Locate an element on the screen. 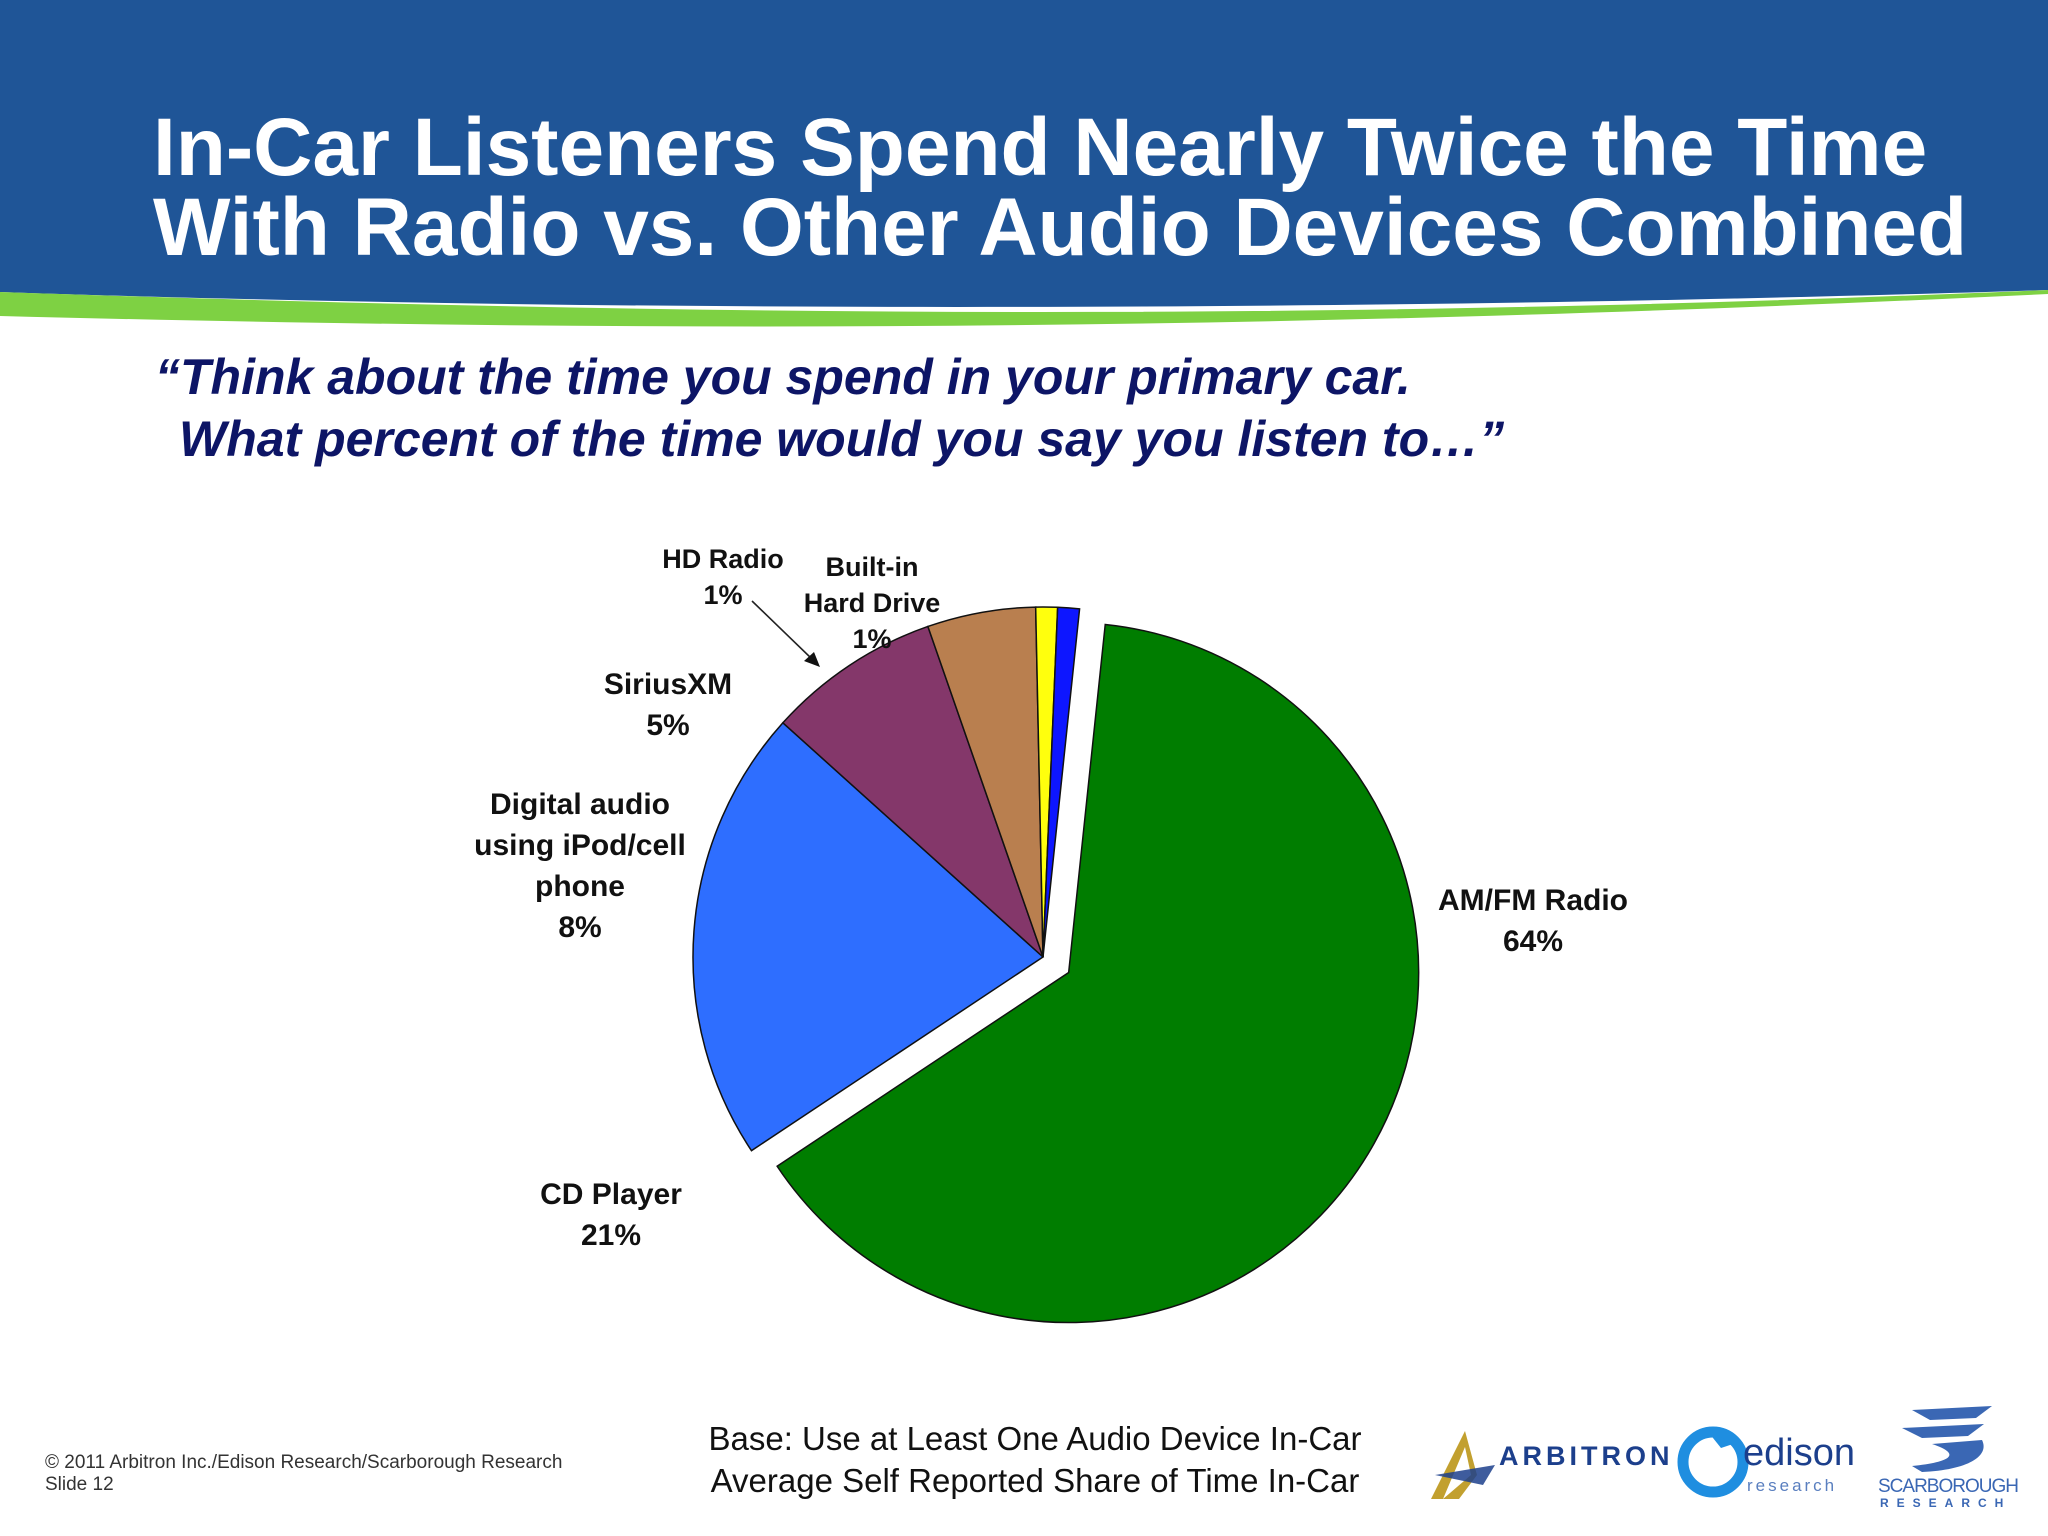 The width and height of the screenshot is (2048, 1536). scarborough-subtitle: RESEARCH is located at coordinates (1946, 1503).